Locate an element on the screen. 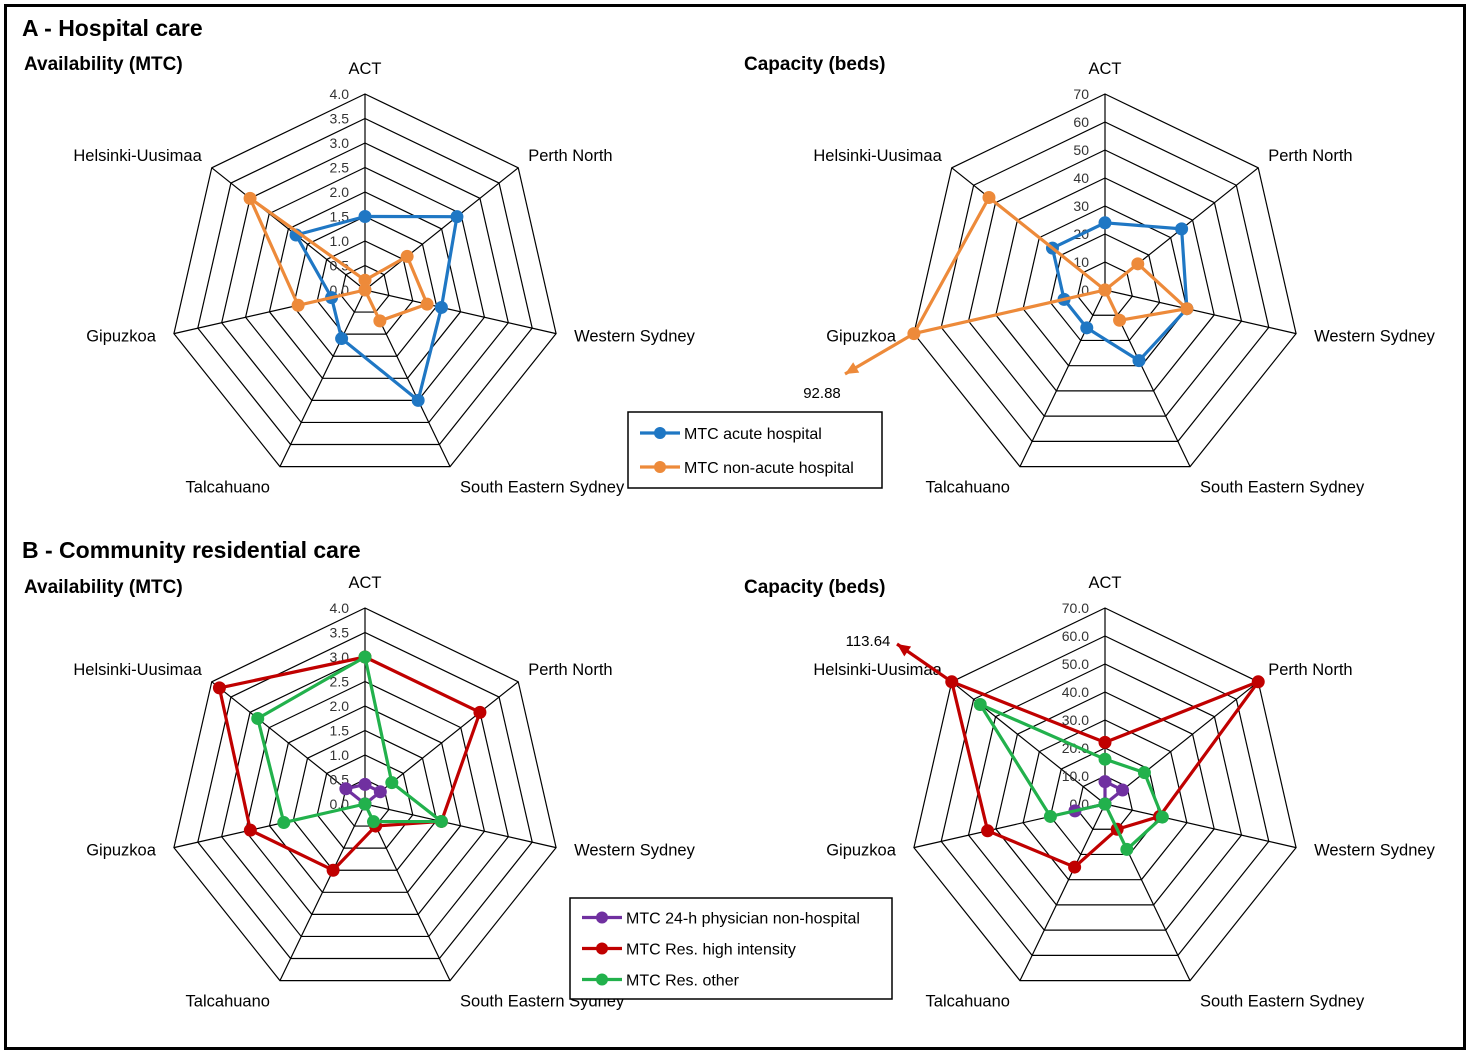 The width and height of the screenshot is (1474, 1055). tick-label: 70.0 is located at coordinates (1075, 608).